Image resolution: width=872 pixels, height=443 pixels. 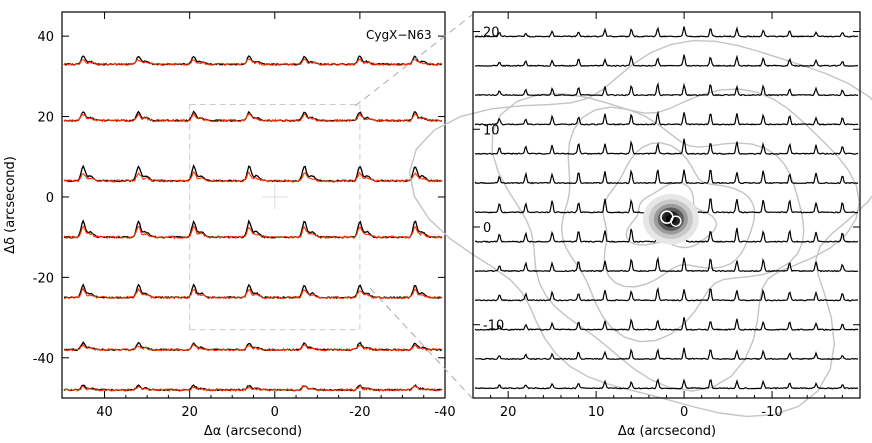 I want to click on right-x-axis-label: Δα (arcsecond), so click(x=667, y=431).